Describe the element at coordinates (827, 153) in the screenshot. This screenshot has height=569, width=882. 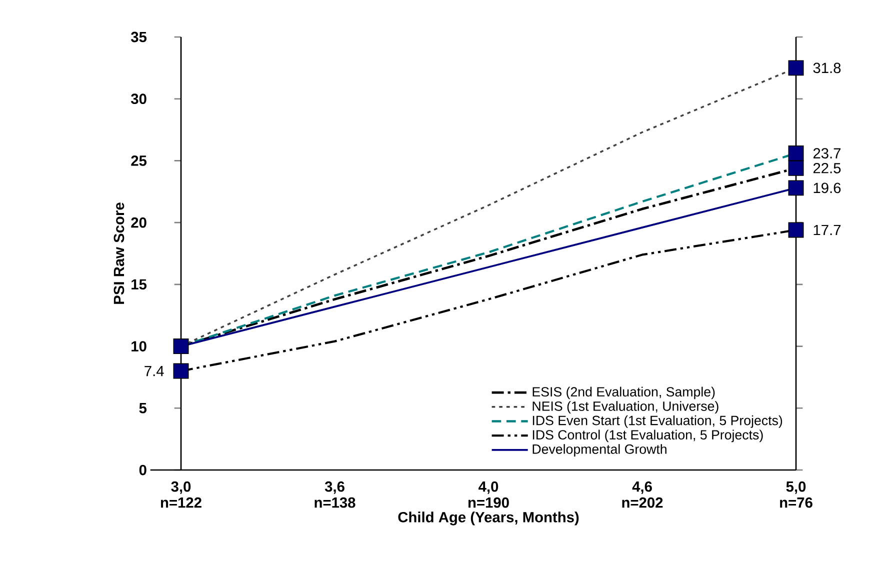
I see `annotation: 23.7` at that location.